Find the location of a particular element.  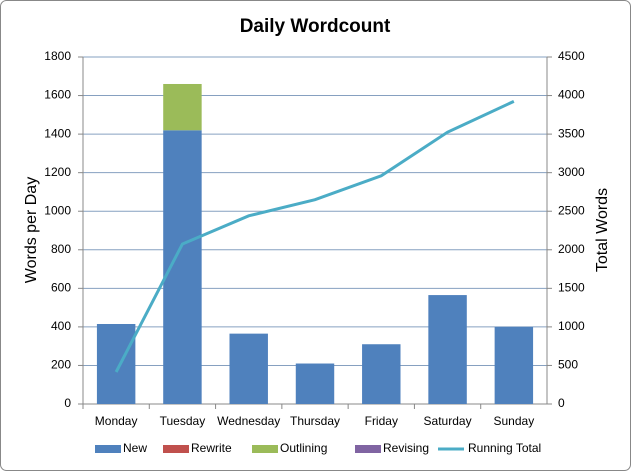

y-tick-label: 1800 is located at coordinates (57, 56).